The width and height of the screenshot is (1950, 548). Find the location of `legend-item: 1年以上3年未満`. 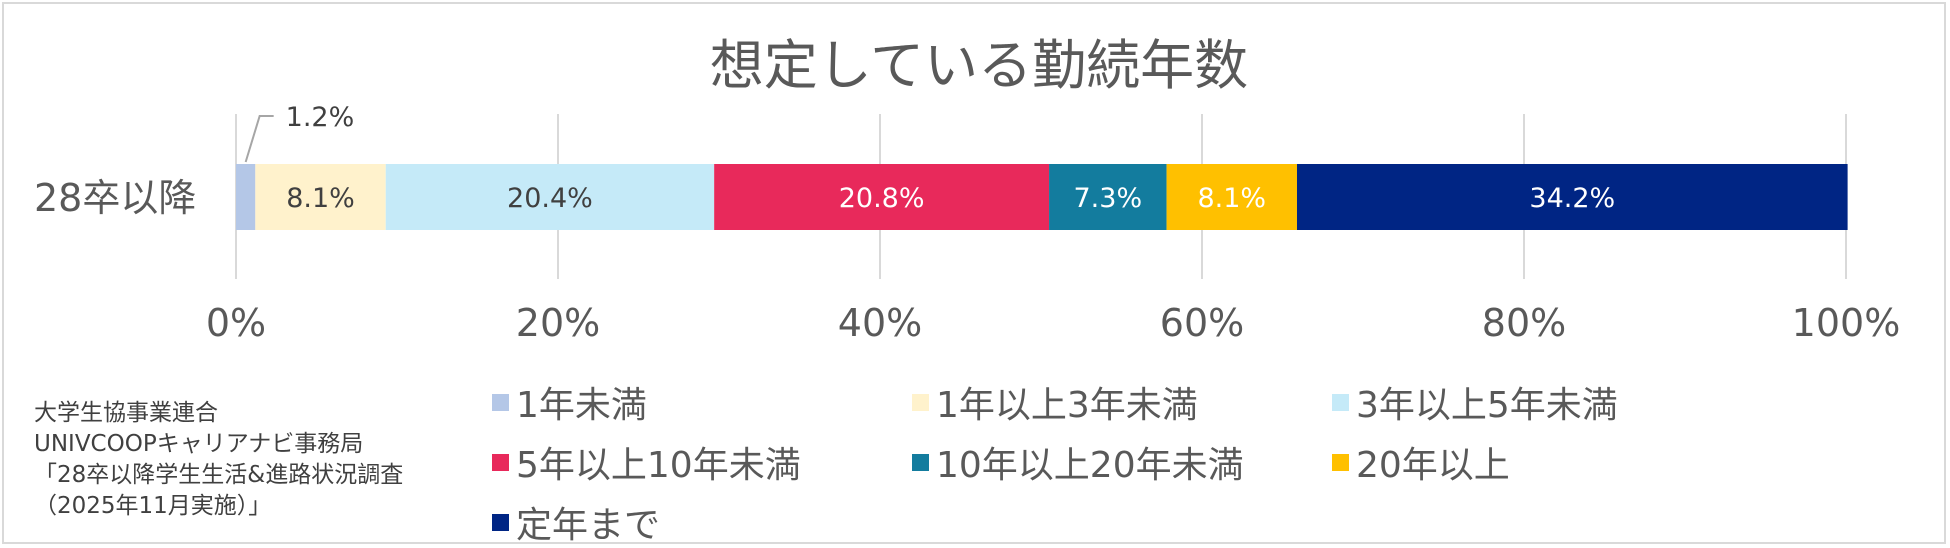

legend-item: 1年以上3年未満 is located at coordinates (1122, 402).